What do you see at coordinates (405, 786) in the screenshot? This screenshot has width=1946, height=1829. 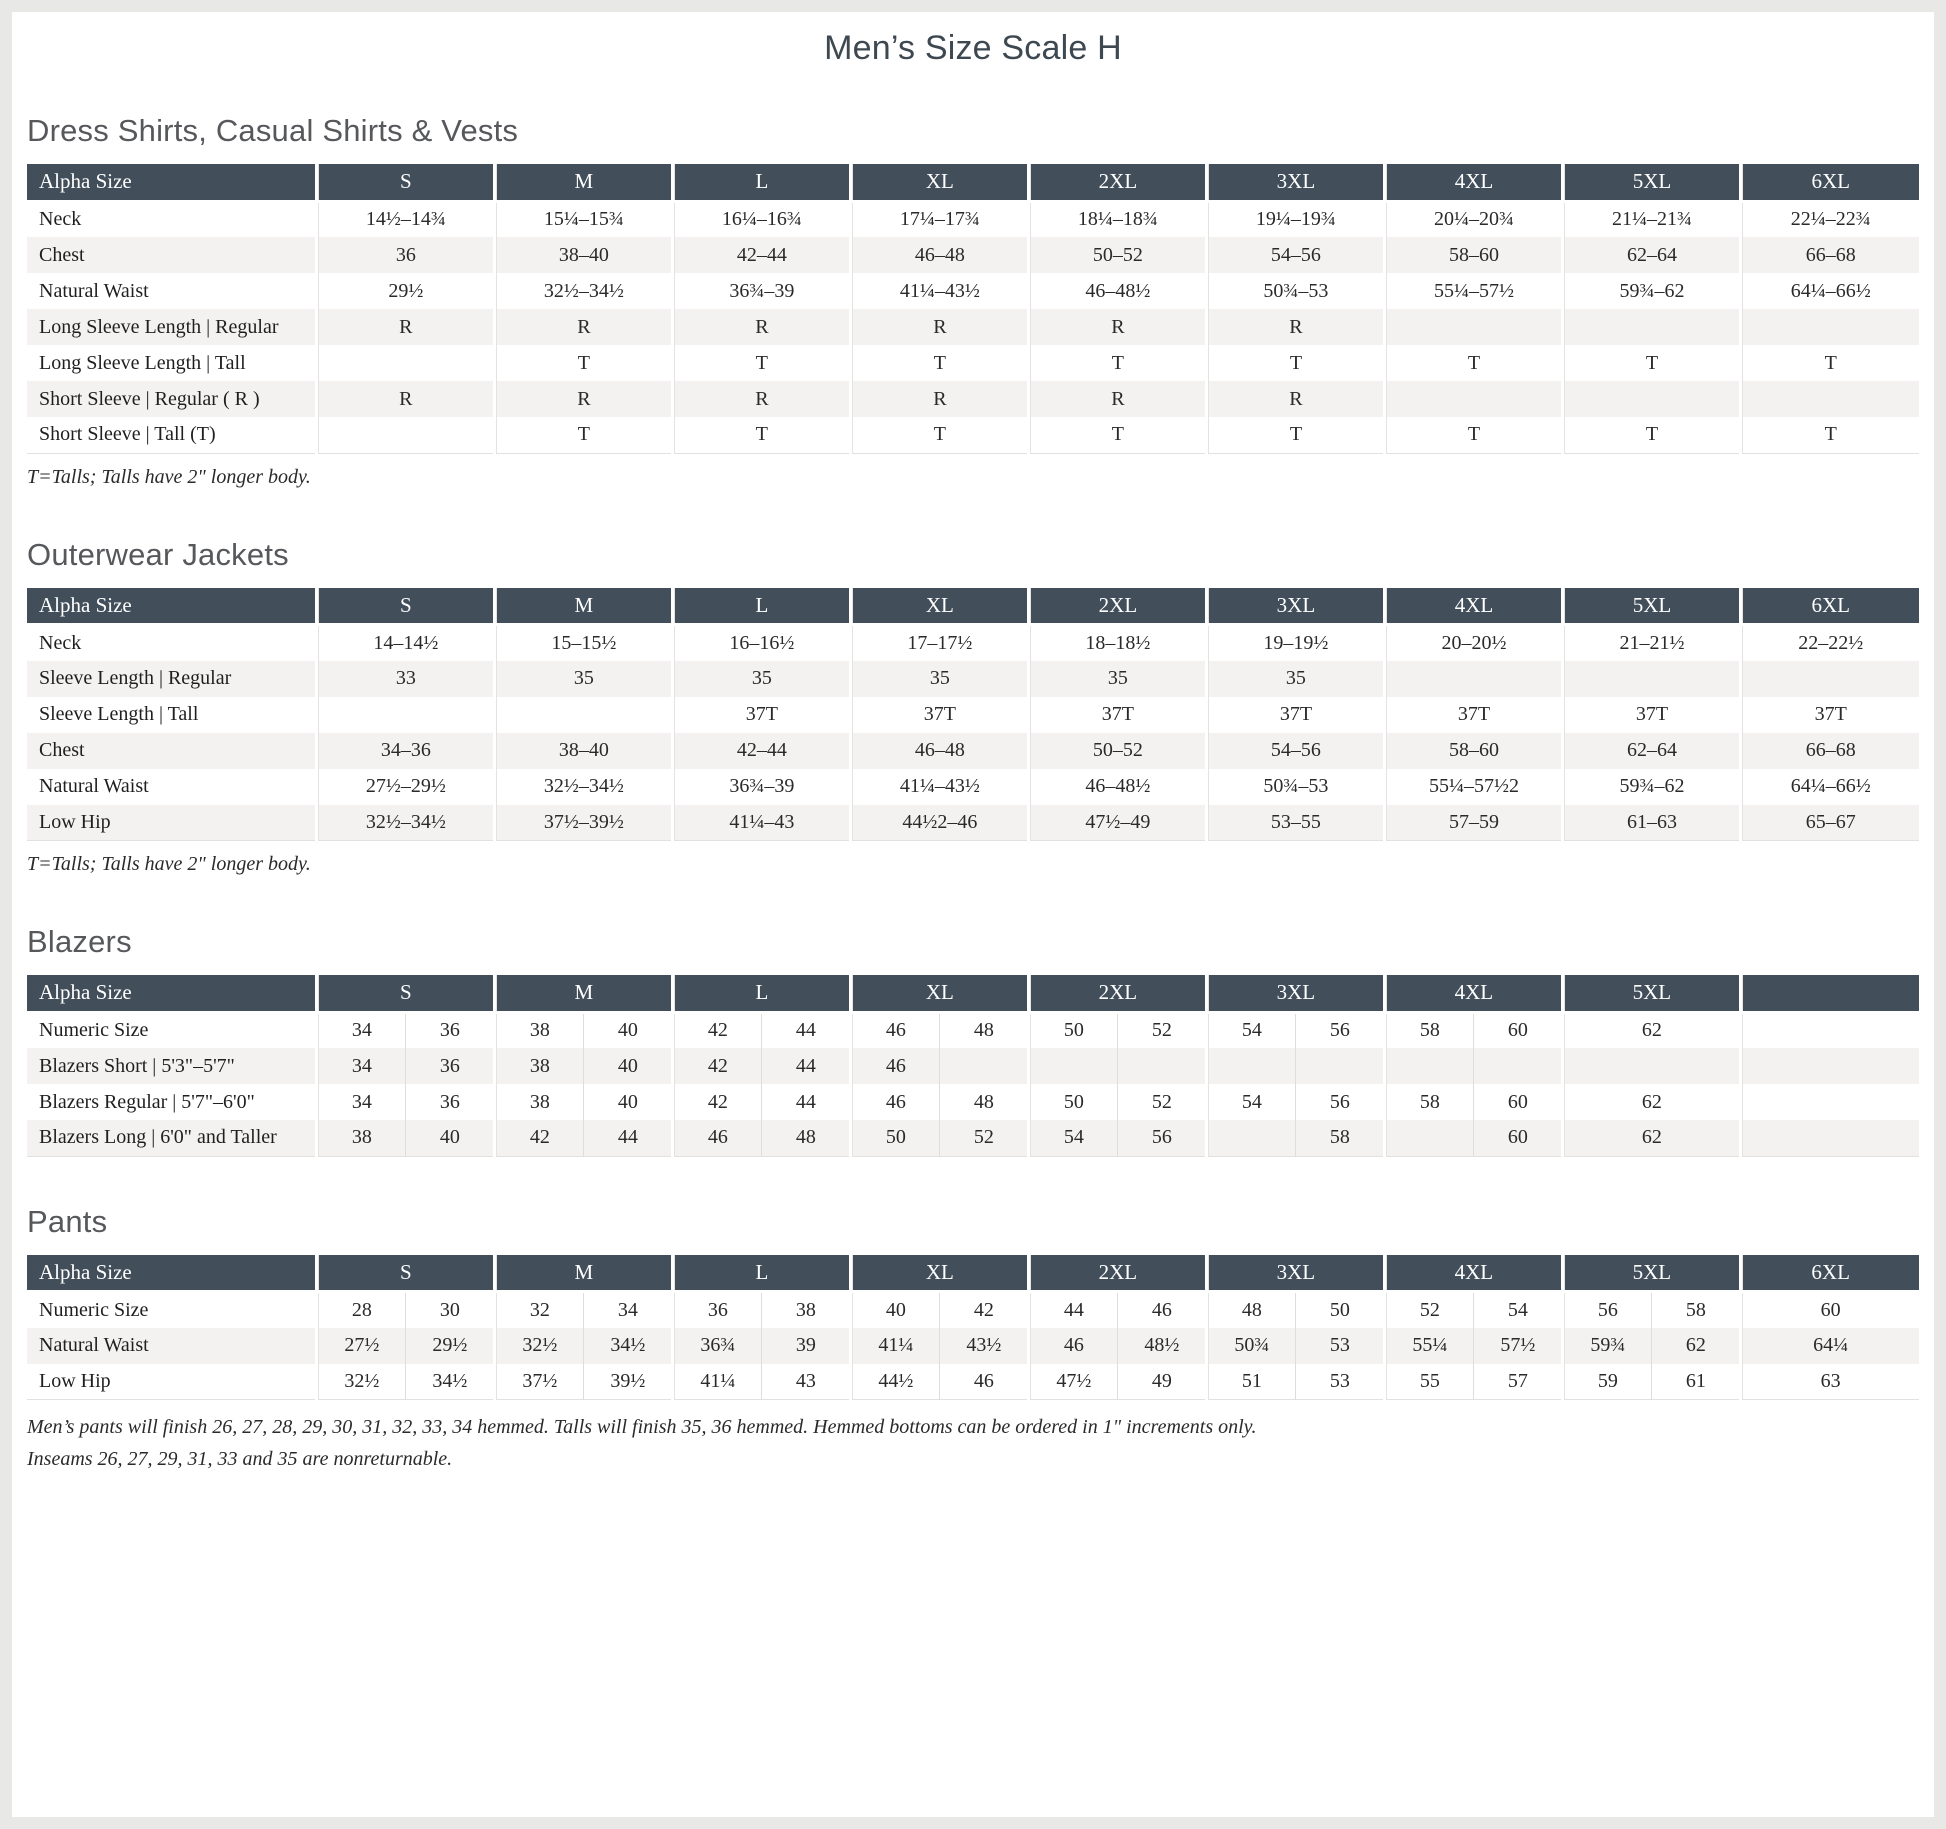 I see `size-value: 27½–29½` at bounding box center [405, 786].